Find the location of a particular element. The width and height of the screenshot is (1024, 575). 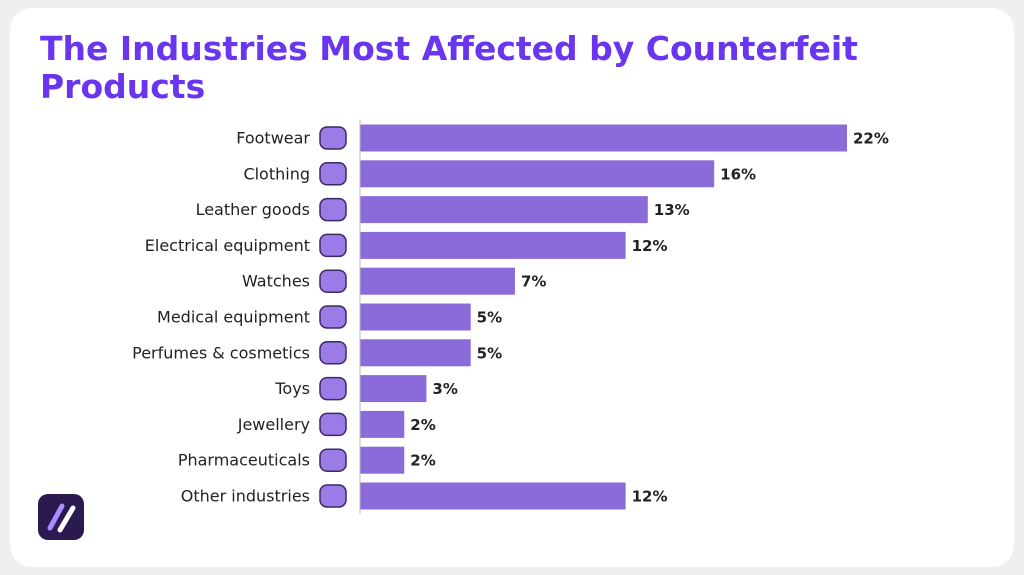

category-label: Electrical equipment is located at coordinates (227, 245).